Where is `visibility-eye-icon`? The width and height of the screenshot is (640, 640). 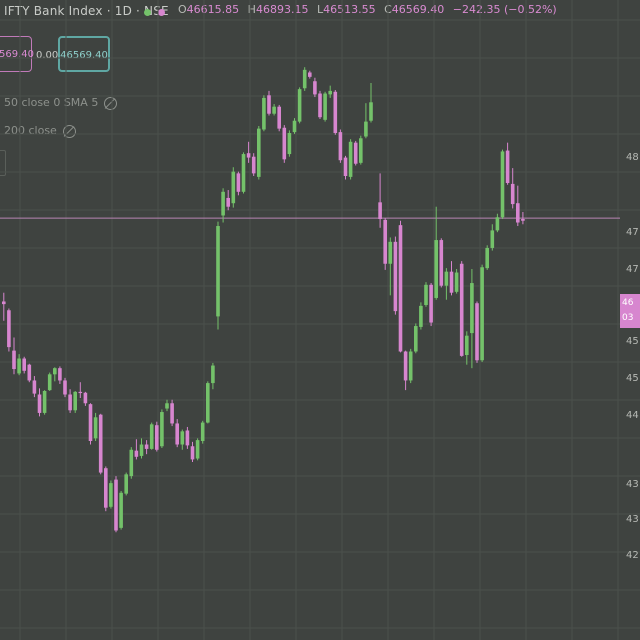
visibility-eye-icon is located at coordinates (69, 131).